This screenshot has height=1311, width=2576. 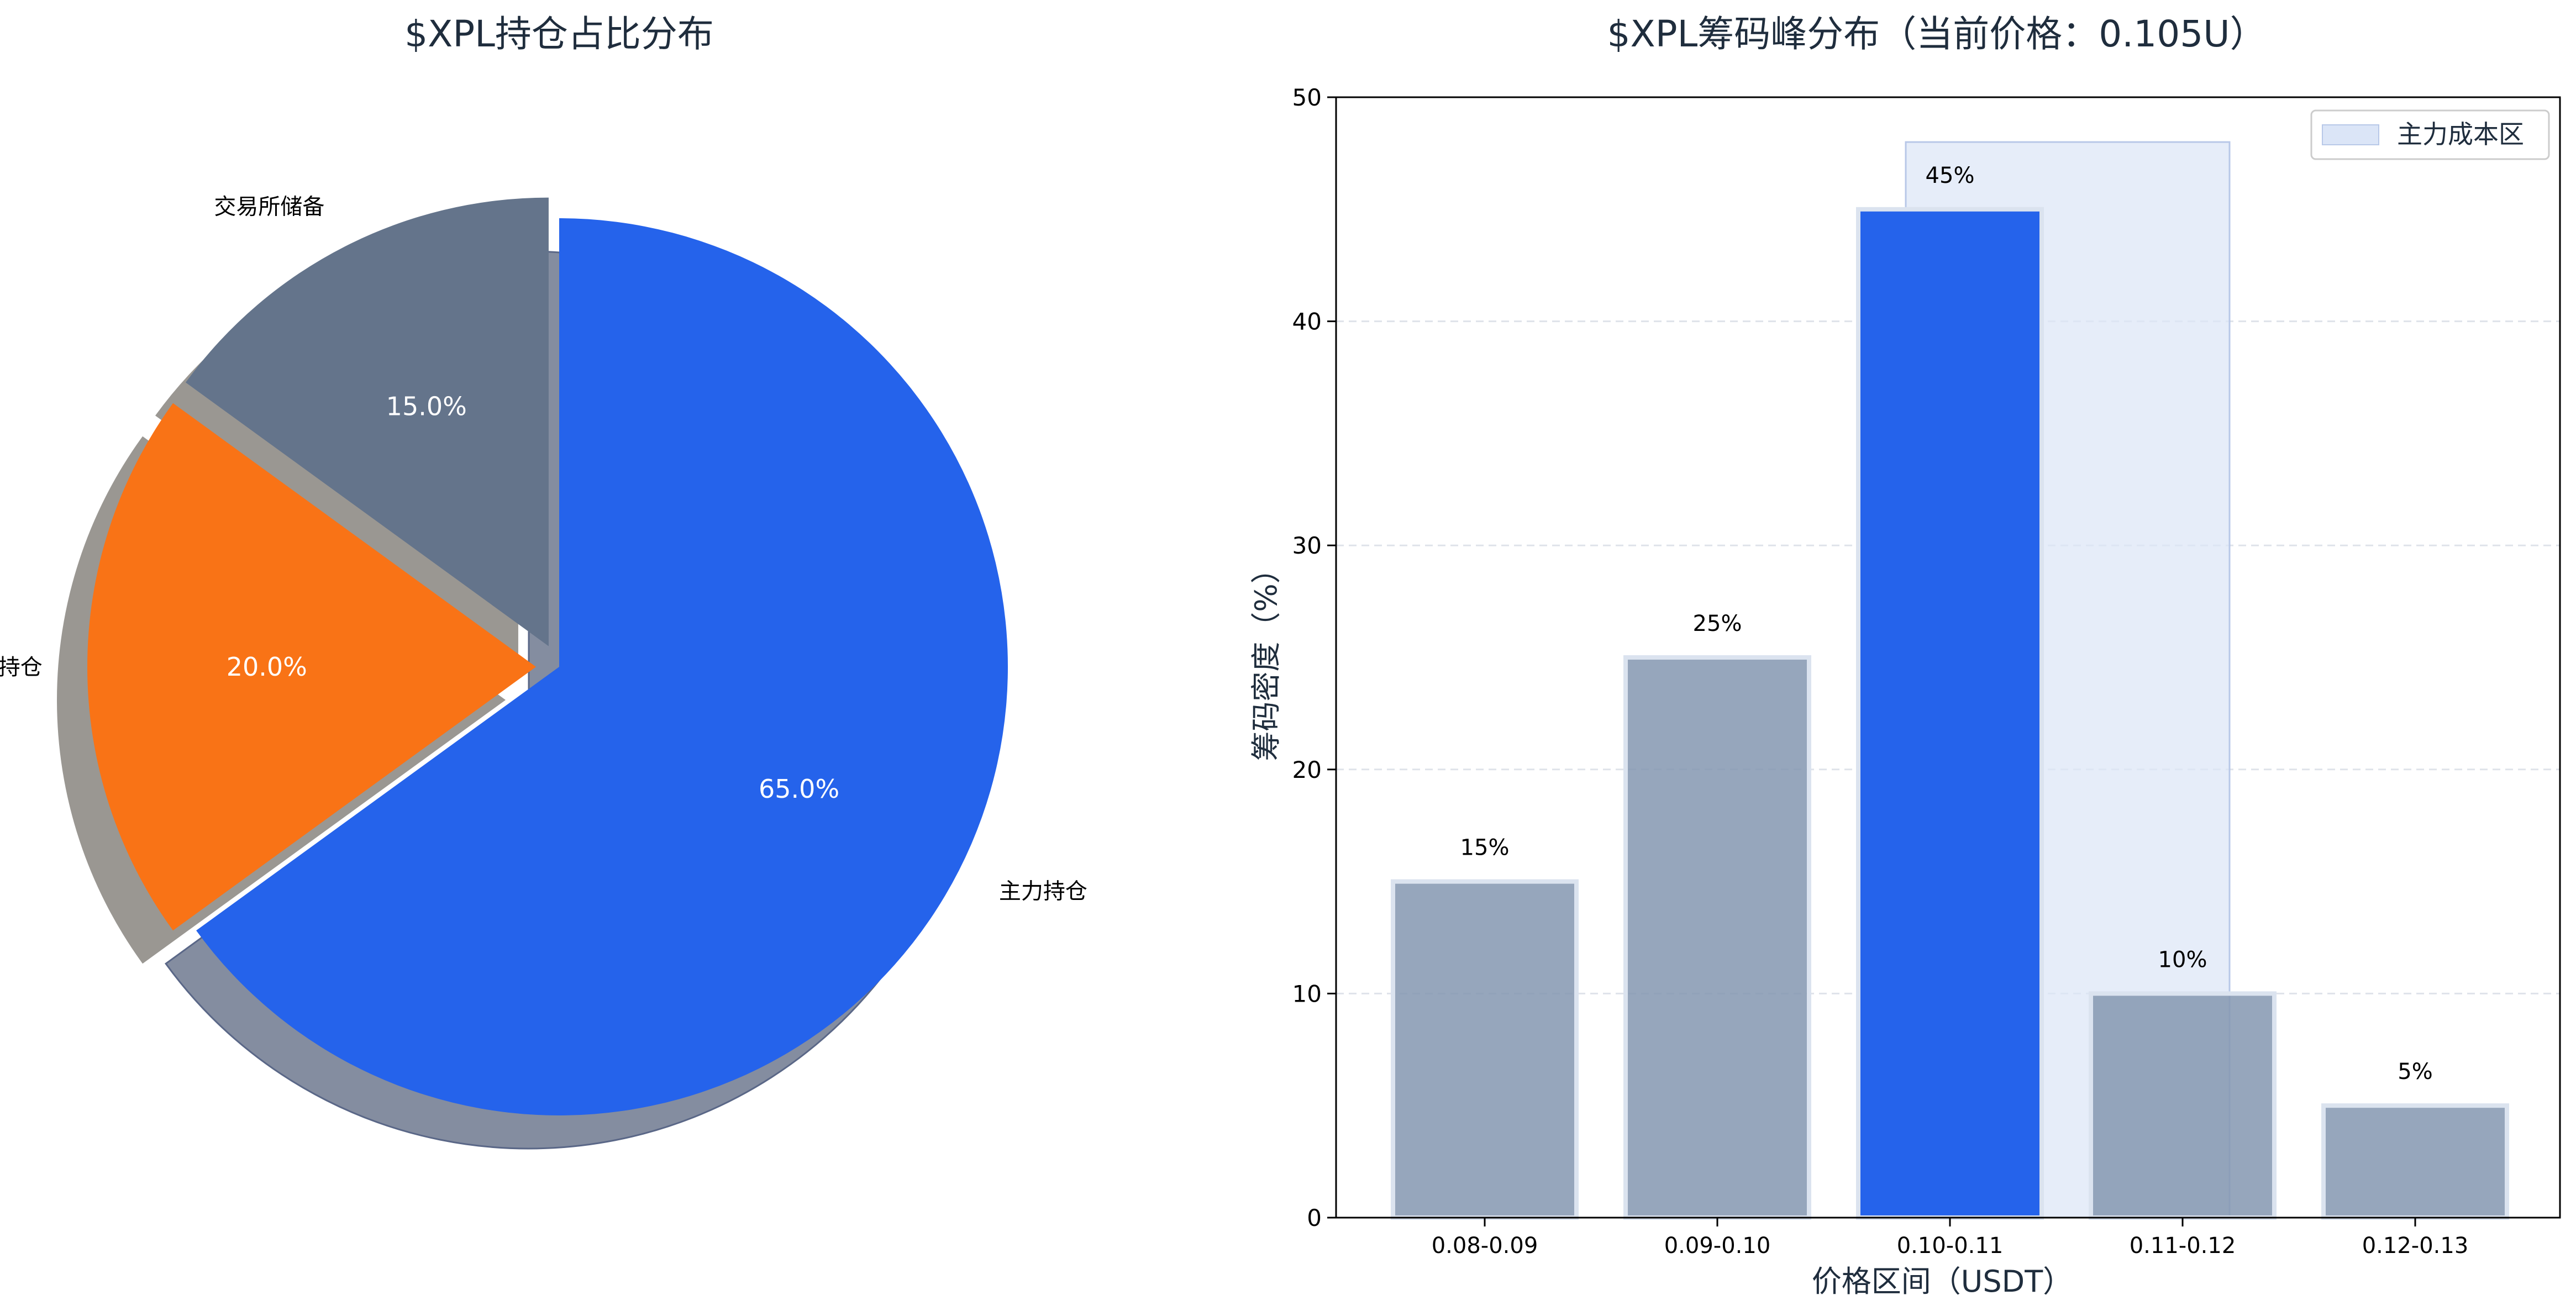 What do you see at coordinates (1307, 545) in the screenshot?
I see `y-tick-label-30: 30` at bounding box center [1307, 545].